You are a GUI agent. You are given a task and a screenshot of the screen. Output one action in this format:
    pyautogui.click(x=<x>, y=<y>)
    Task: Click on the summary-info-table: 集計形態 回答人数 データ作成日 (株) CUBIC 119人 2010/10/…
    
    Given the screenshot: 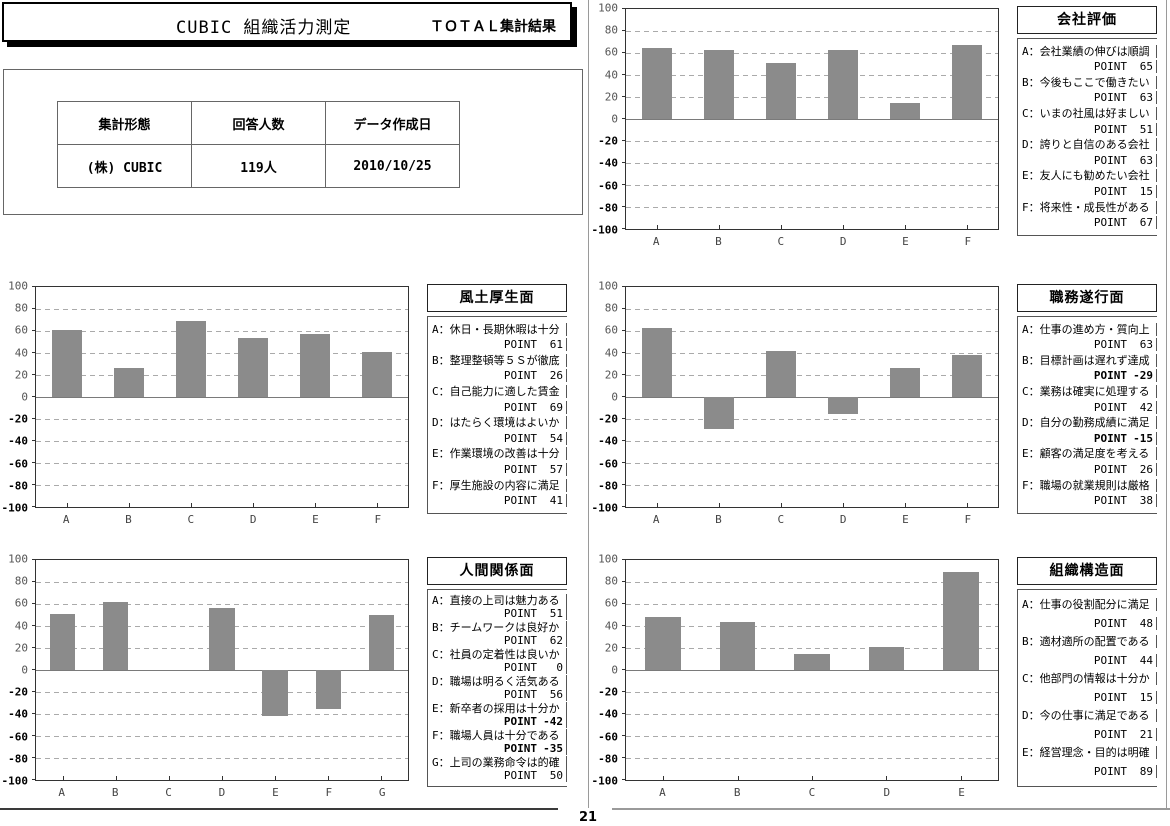 What is the action you would take?
    pyautogui.click(x=258, y=144)
    